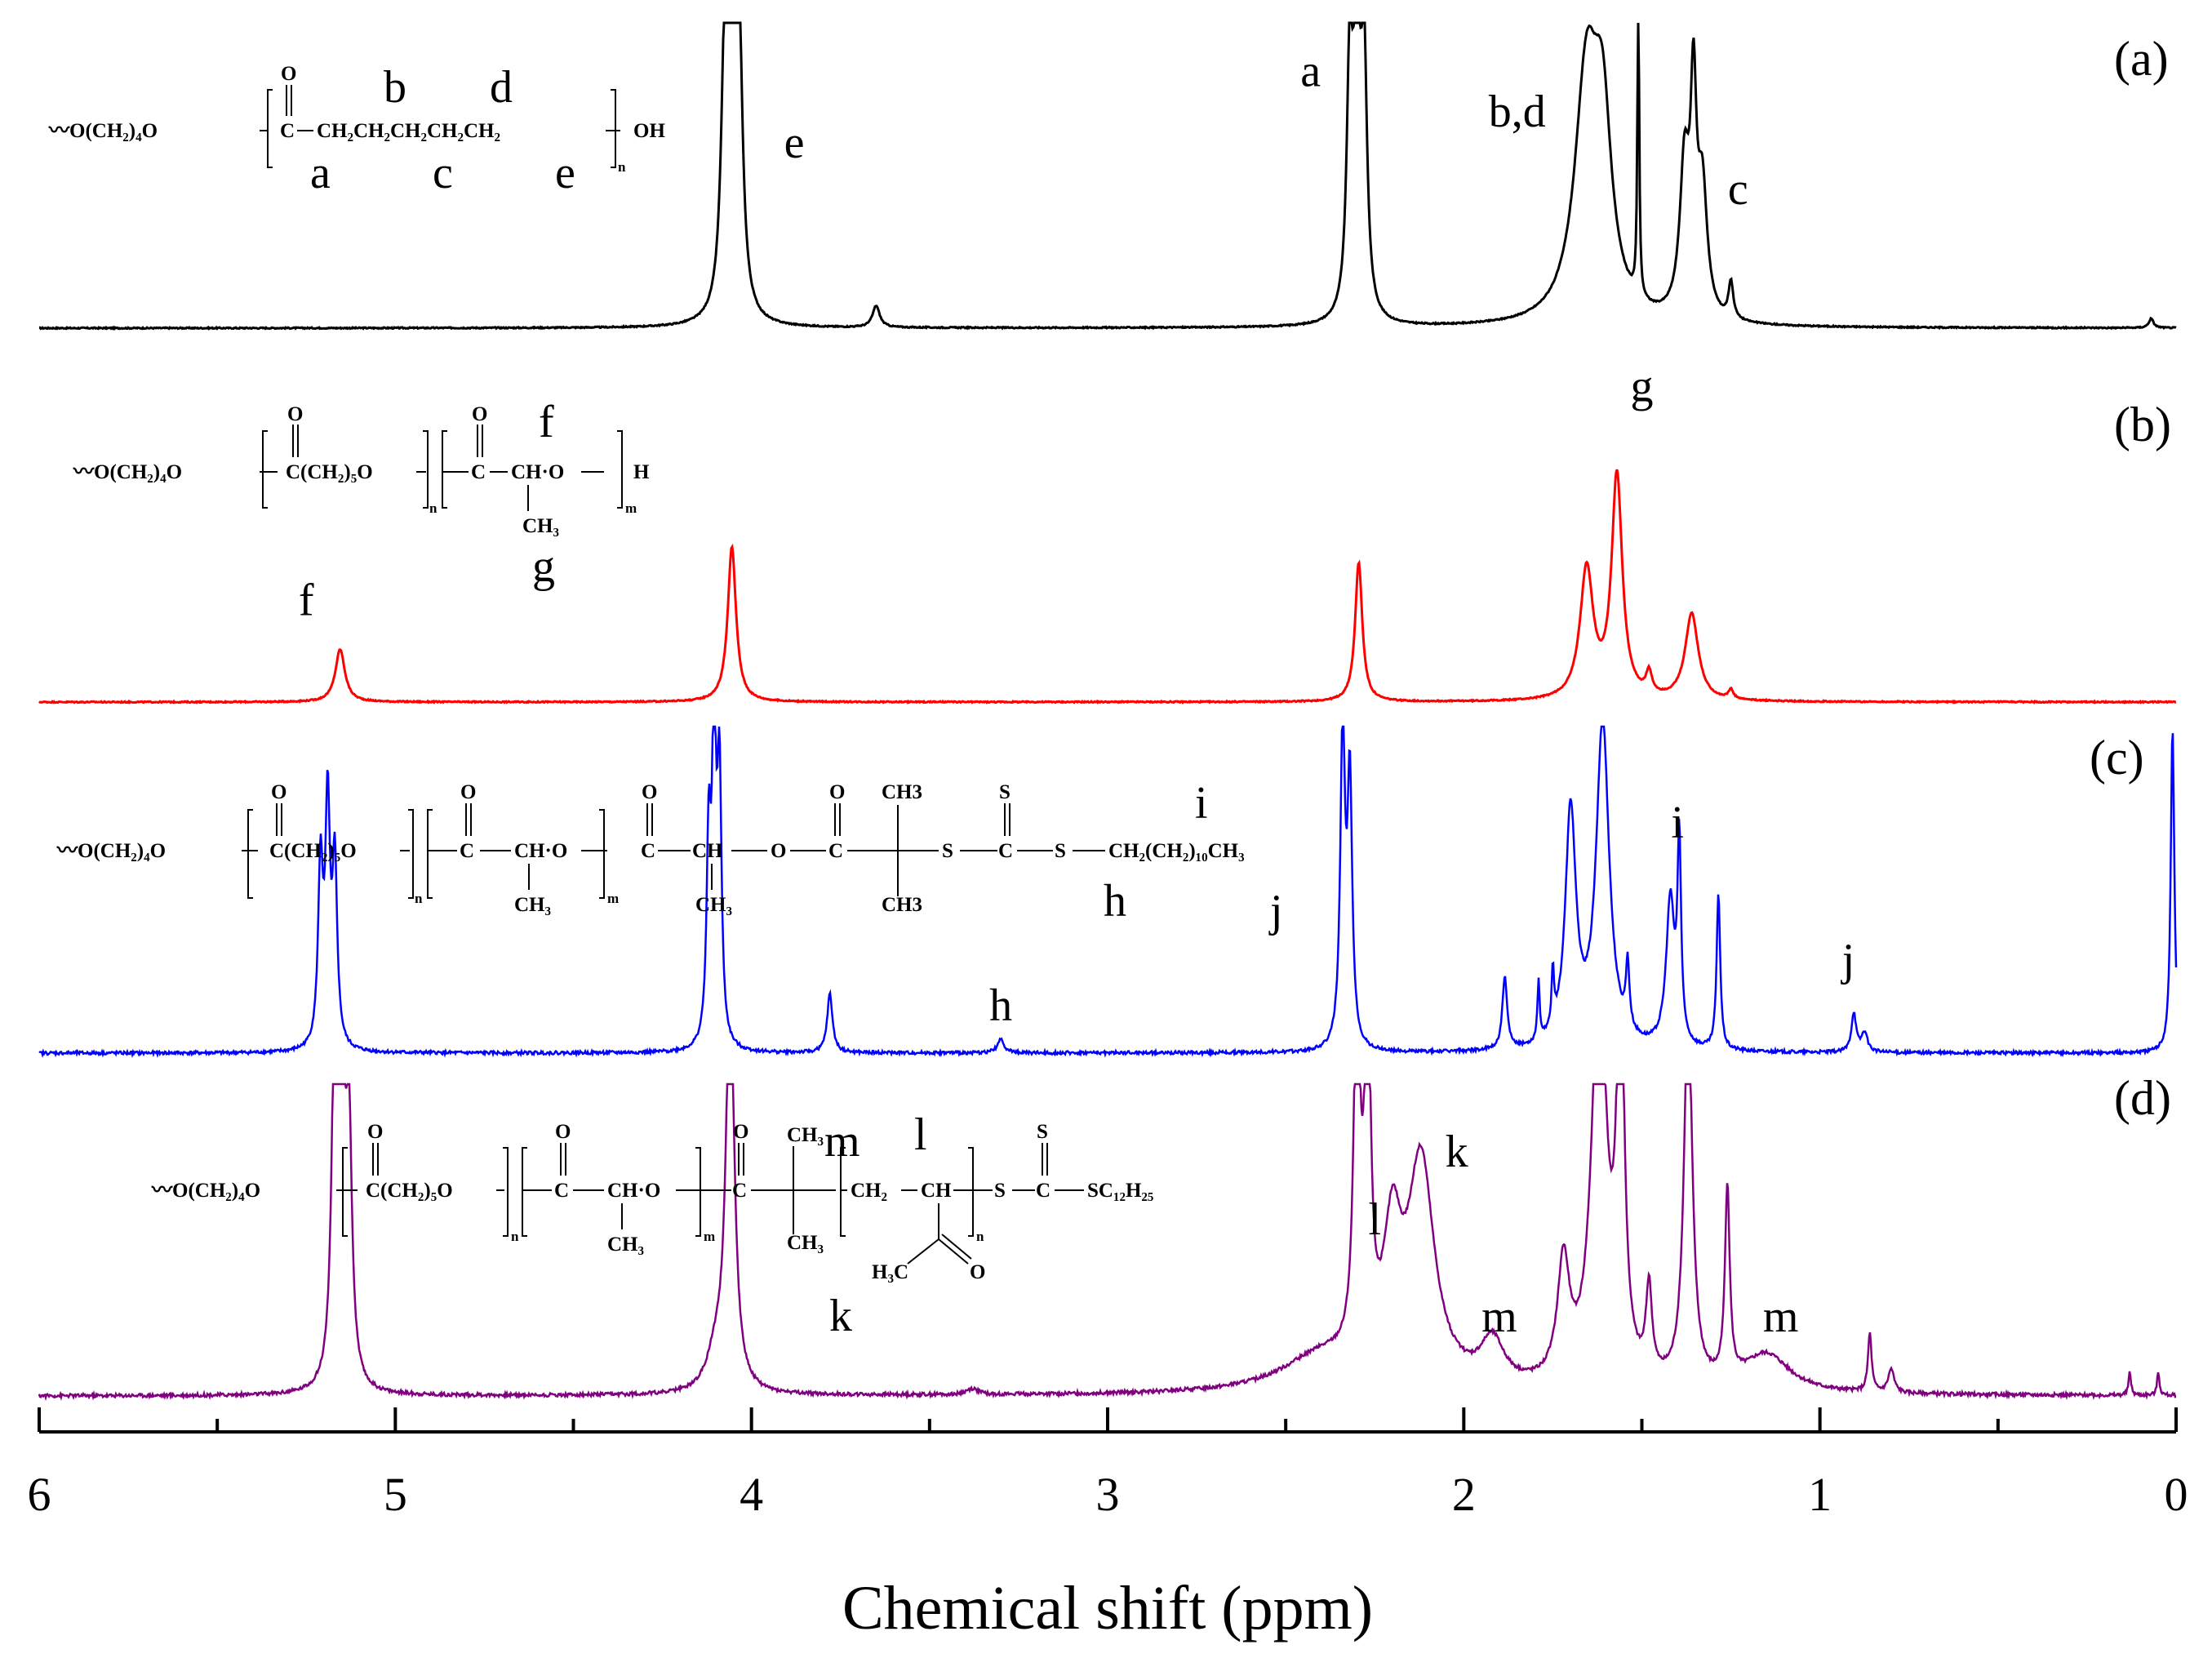  What do you see at coordinates (1201, 803) in the screenshot?
I see `struct-label-i: i` at bounding box center [1201, 803].